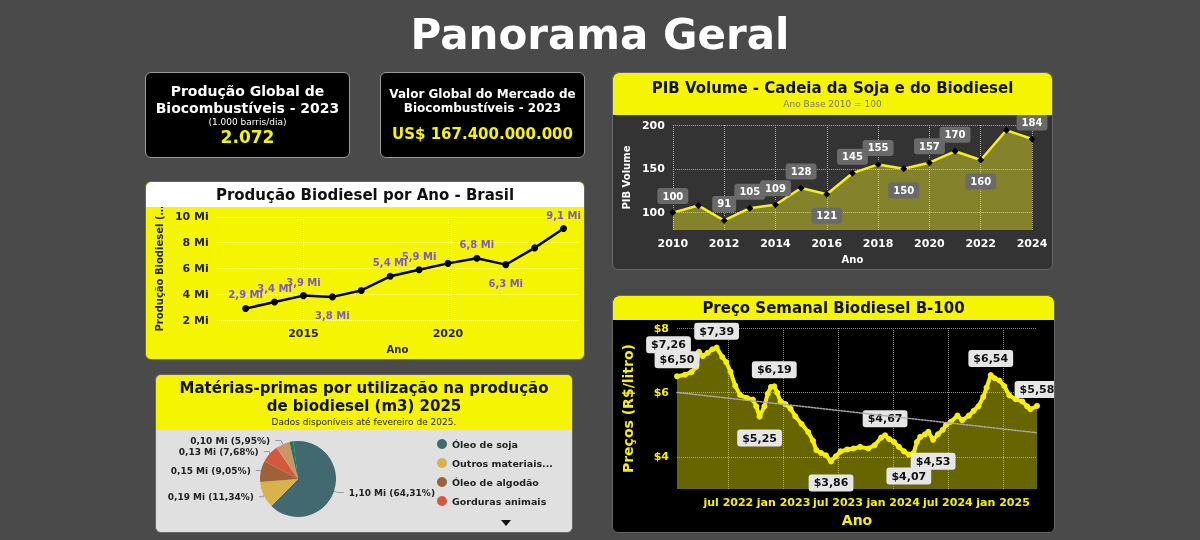 The image size is (1200, 540). What do you see at coordinates (832, 88) in the screenshot?
I see `chart-title: PIB Volume - Cadeia da Soja e do Biodiesel` at bounding box center [832, 88].